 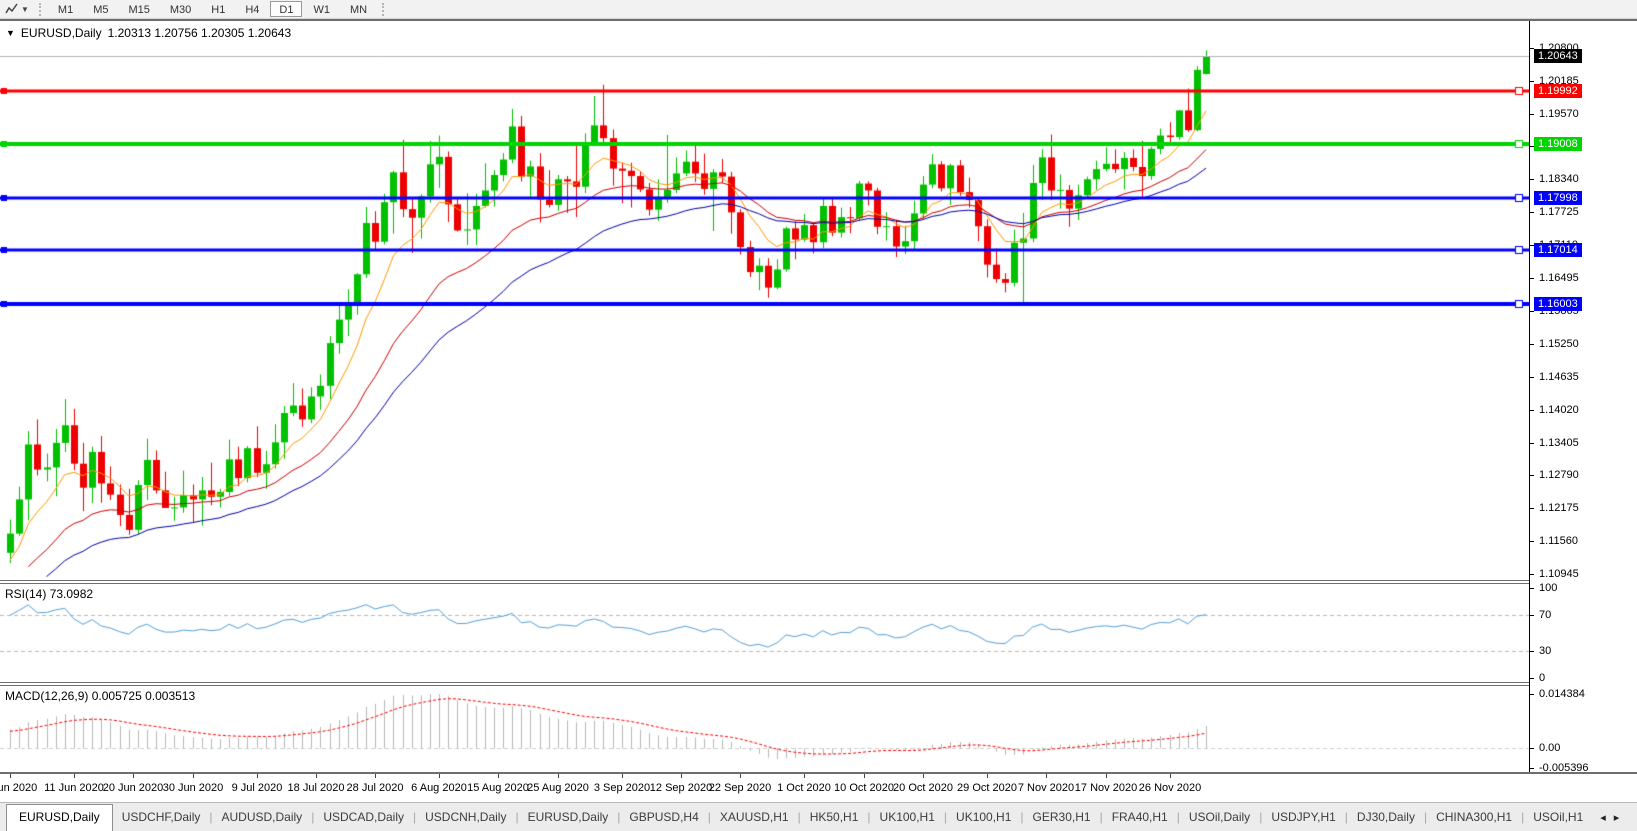 I want to click on price-axis-label: 1.18340, so click(x=1559, y=179).